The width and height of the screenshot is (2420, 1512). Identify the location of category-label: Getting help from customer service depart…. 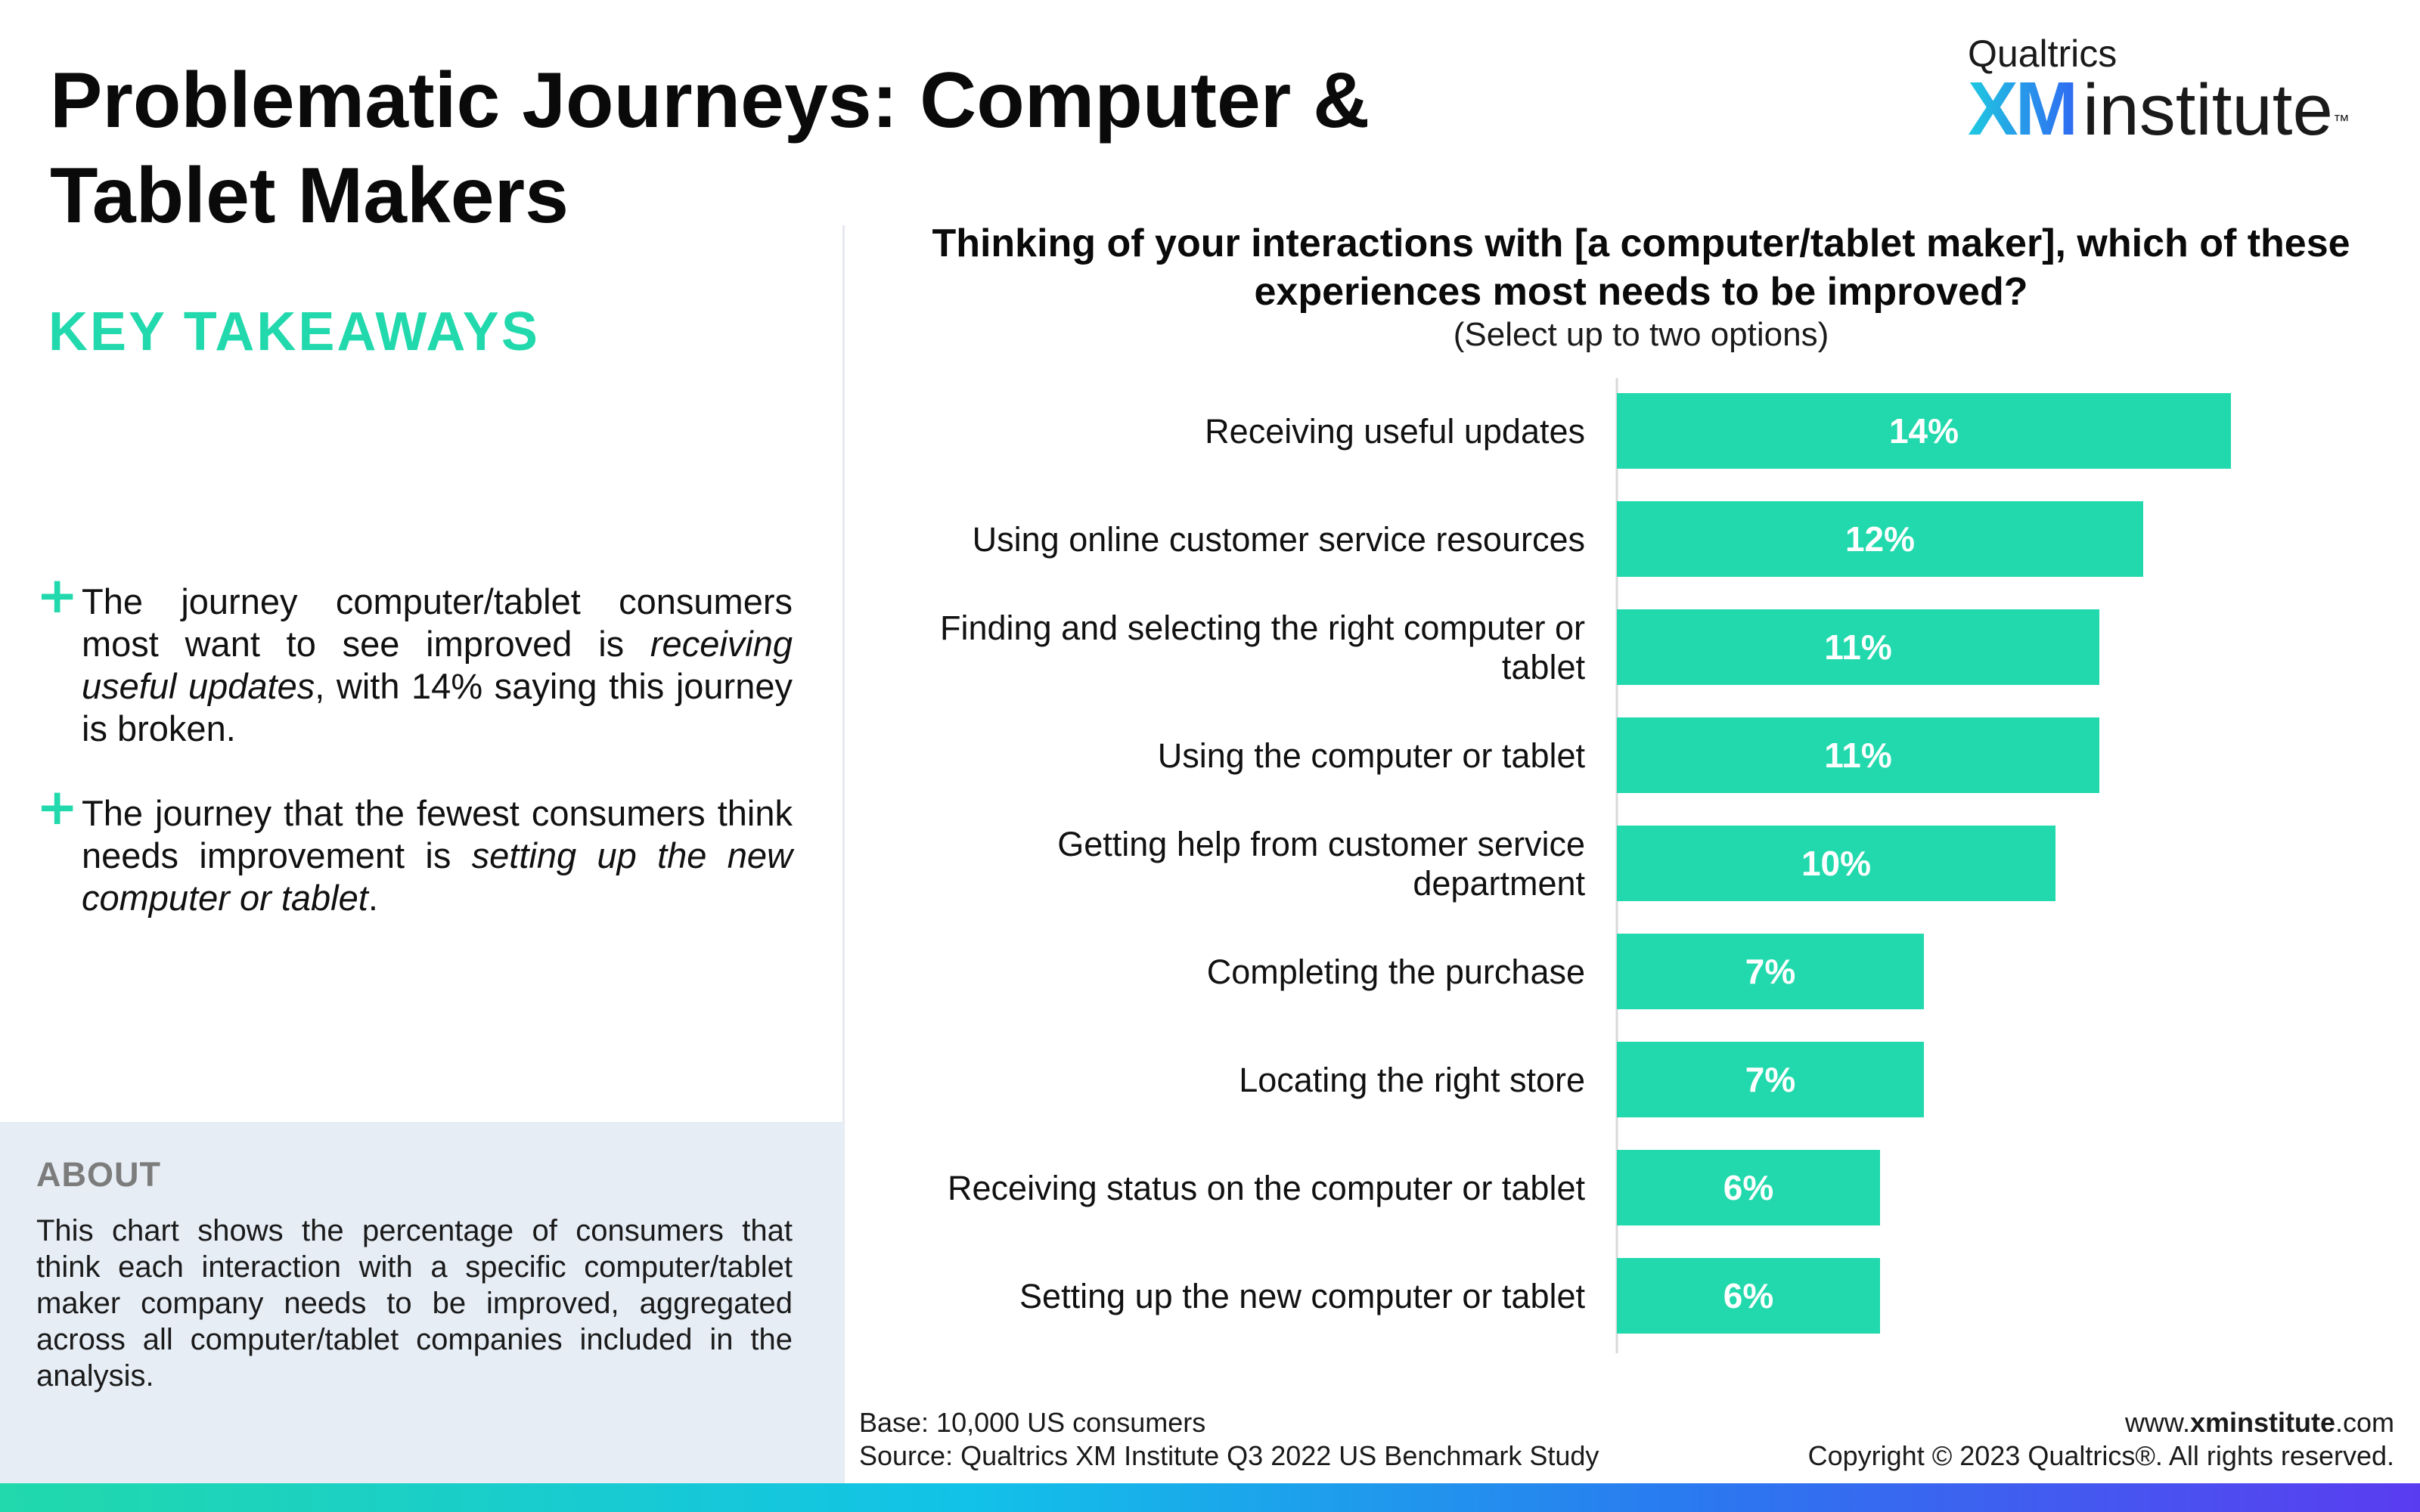
(1321, 864).